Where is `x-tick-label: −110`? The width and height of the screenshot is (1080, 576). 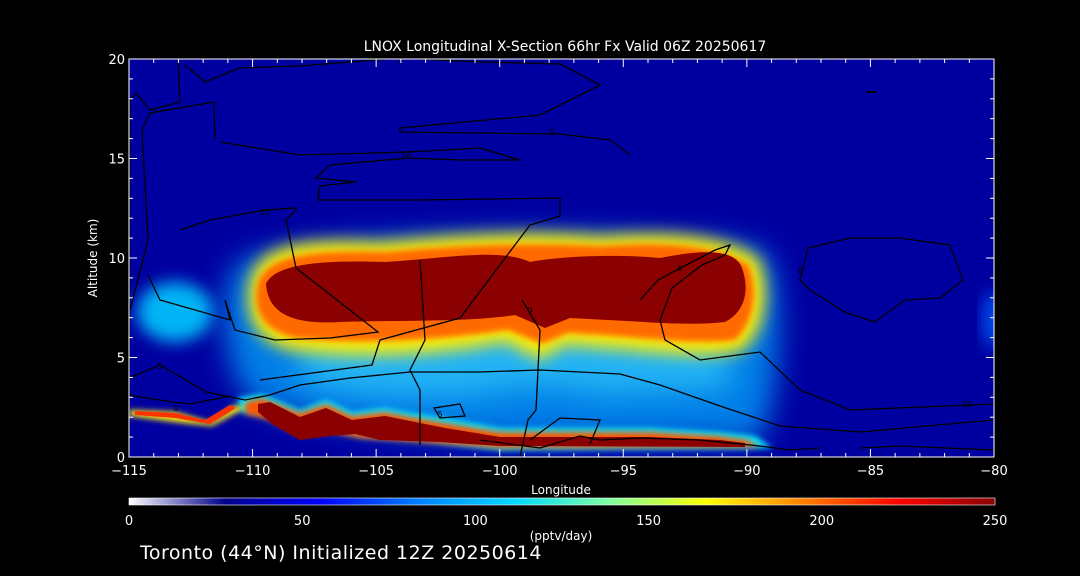
x-tick-label: −110 is located at coordinates (253, 471).